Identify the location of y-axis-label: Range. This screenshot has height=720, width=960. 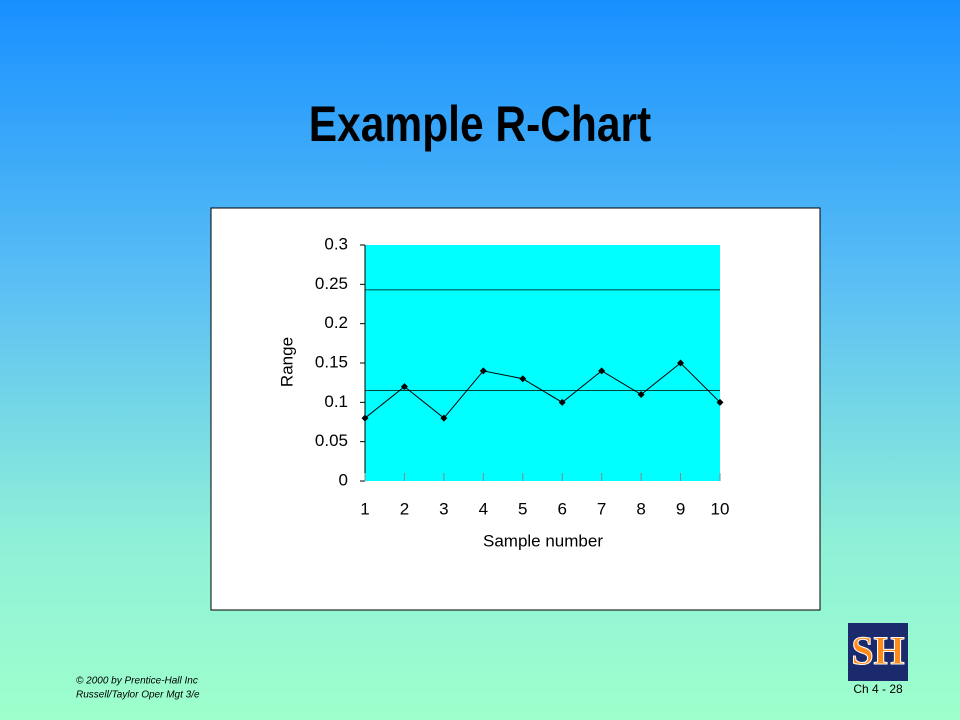
(286, 362).